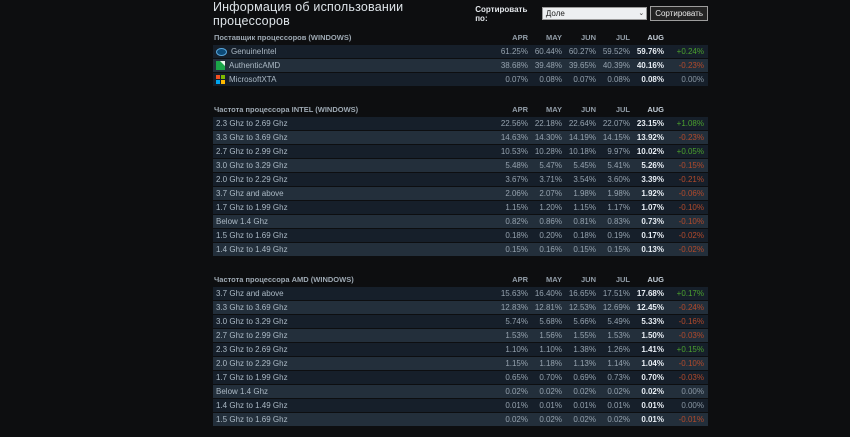 This screenshot has width=850, height=437. Describe the element at coordinates (550, 235) in the screenshot. I see `stat-value: 0.20%` at that location.